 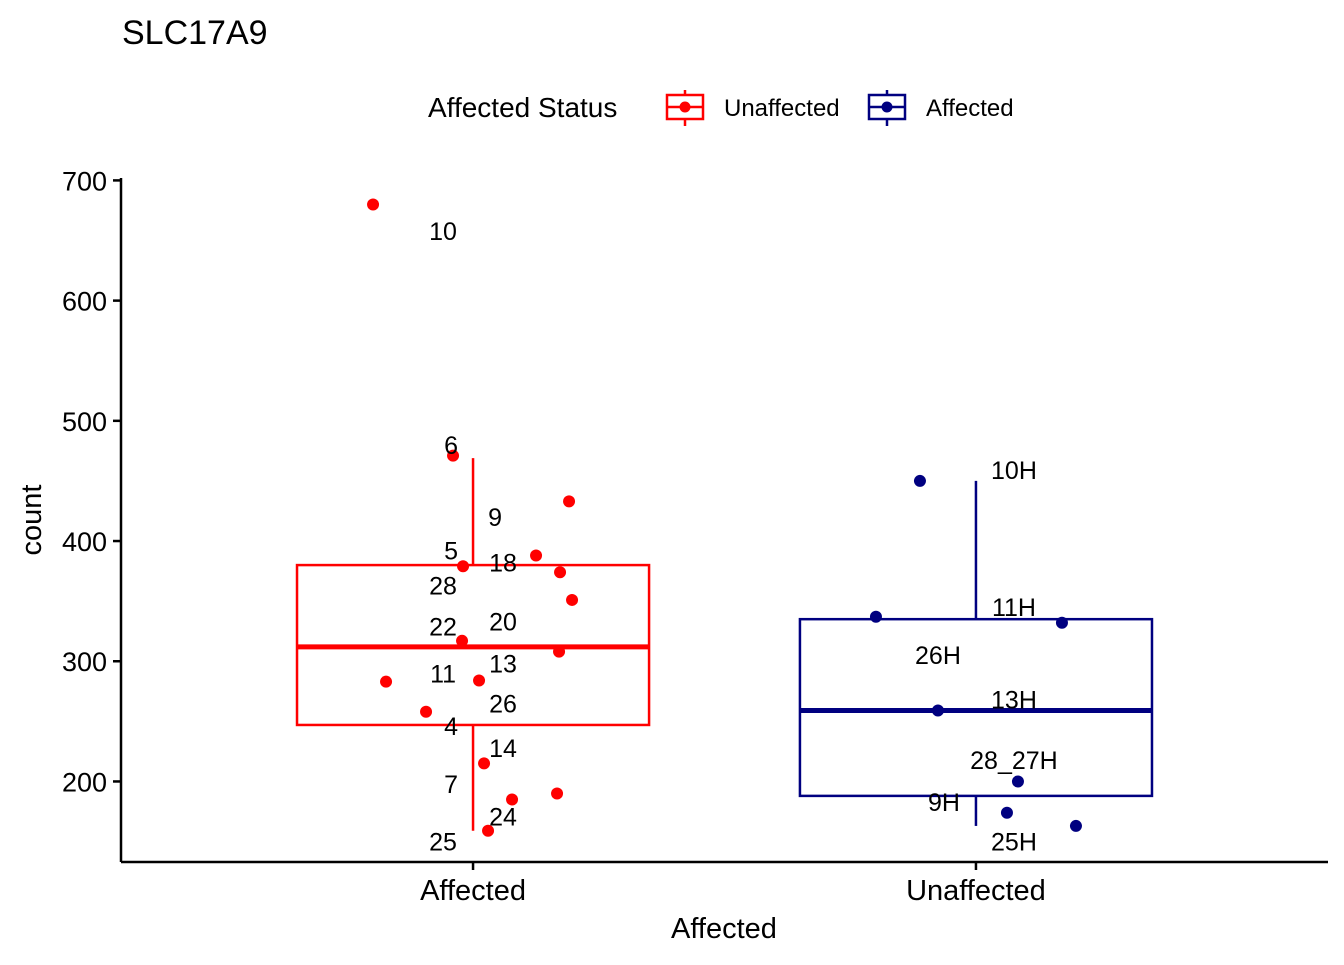 I want to click on chart-title: SLC17A9, so click(x=195, y=33).